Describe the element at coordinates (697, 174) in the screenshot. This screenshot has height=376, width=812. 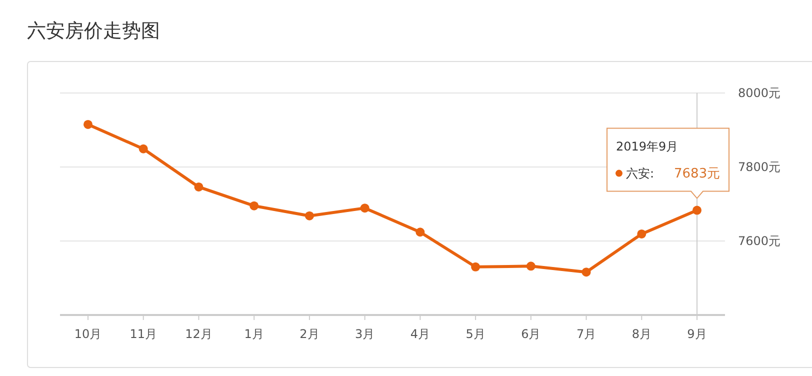
I see `data-label: 7683元` at that location.